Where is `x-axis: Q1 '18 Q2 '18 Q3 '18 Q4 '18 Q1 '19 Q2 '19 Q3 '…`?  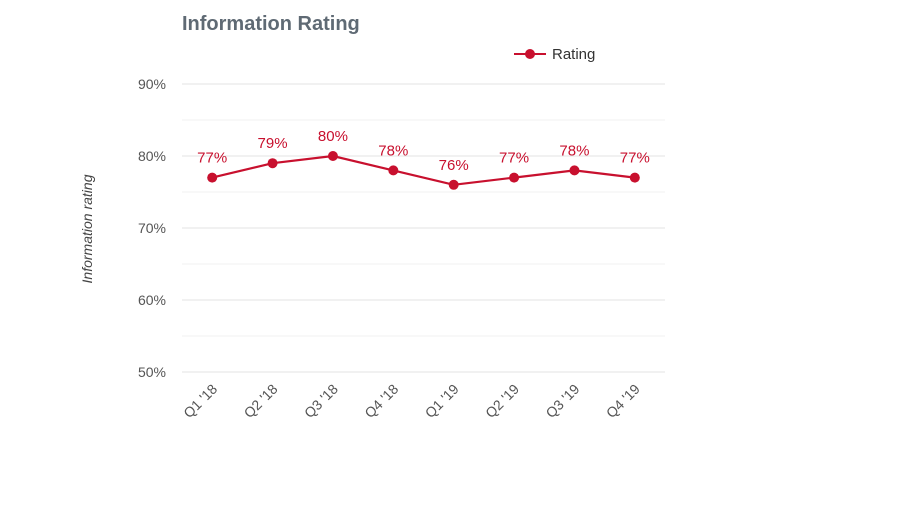
x-axis: Q1 '18 Q2 '18 Q3 '18 Q4 '18 Q1 '19 Q2 '19 Q3 '… is located at coordinates (411, 401).